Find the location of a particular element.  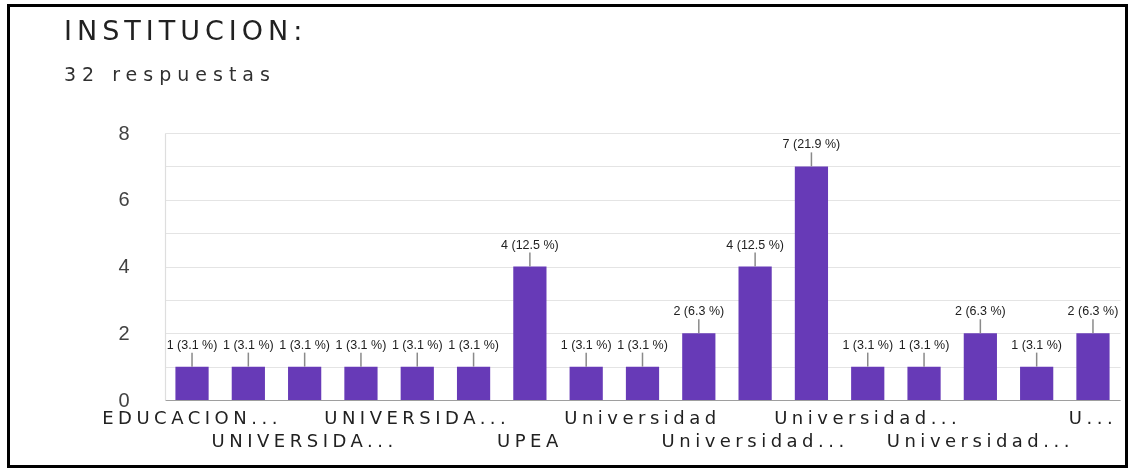

chart-title: INSTITUCION: is located at coordinates (186, 30).